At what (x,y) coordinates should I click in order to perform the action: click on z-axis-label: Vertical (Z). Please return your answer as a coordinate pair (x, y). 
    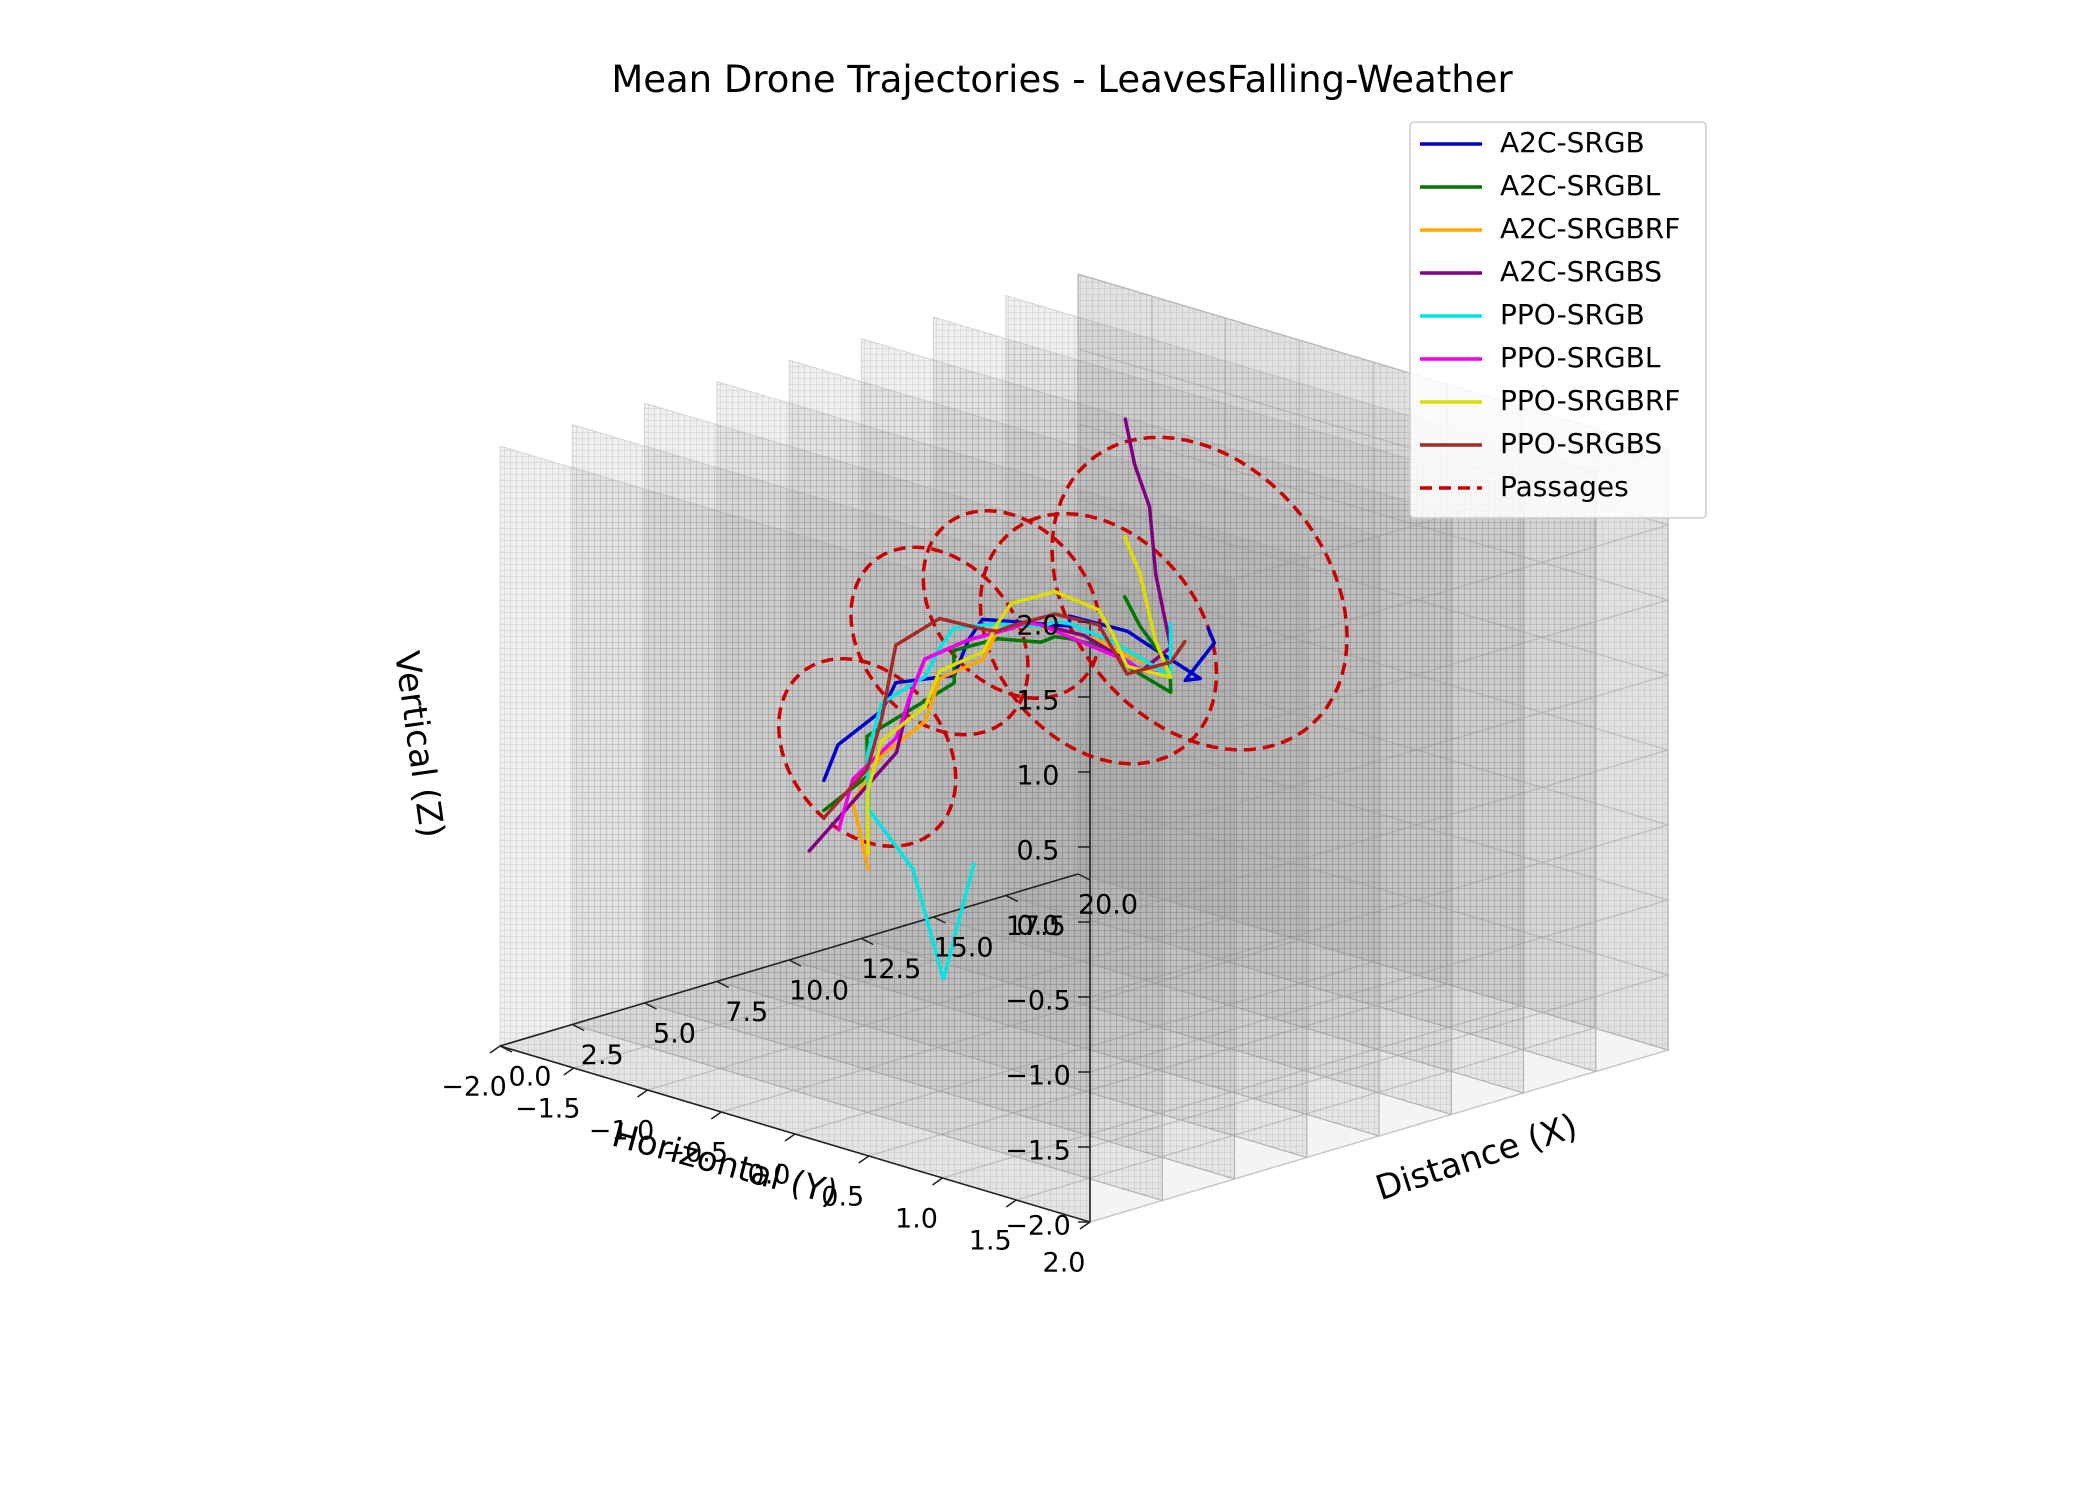
    Looking at the image, I should click on (419, 745).